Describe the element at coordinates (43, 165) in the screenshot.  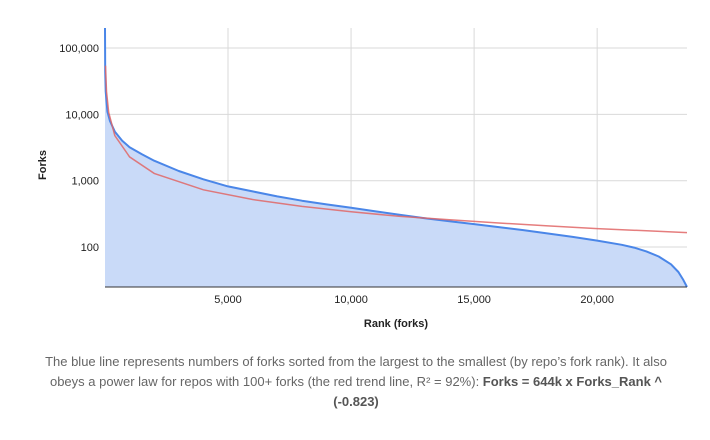
I see `y-axis-title: Forks` at that location.